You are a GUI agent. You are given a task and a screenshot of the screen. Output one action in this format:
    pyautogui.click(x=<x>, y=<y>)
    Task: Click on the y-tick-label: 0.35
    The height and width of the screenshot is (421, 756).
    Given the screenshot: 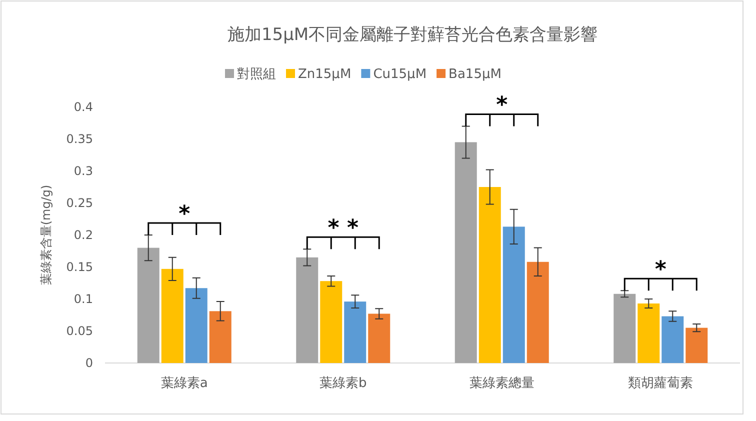 What is the action you would take?
    pyautogui.click(x=79, y=139)
    